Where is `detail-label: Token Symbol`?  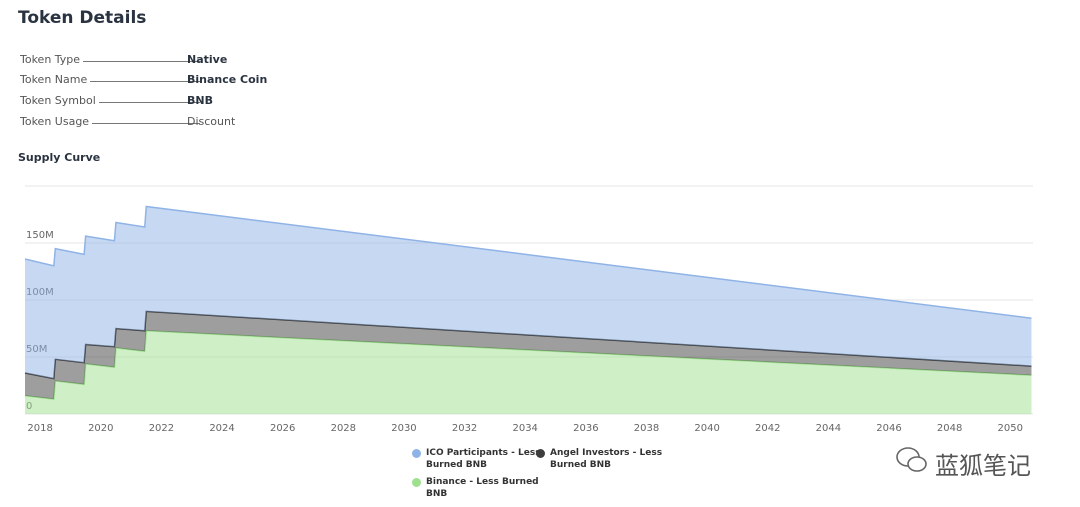
detail-label: Token Symbol is located at coordinates (59, 100).